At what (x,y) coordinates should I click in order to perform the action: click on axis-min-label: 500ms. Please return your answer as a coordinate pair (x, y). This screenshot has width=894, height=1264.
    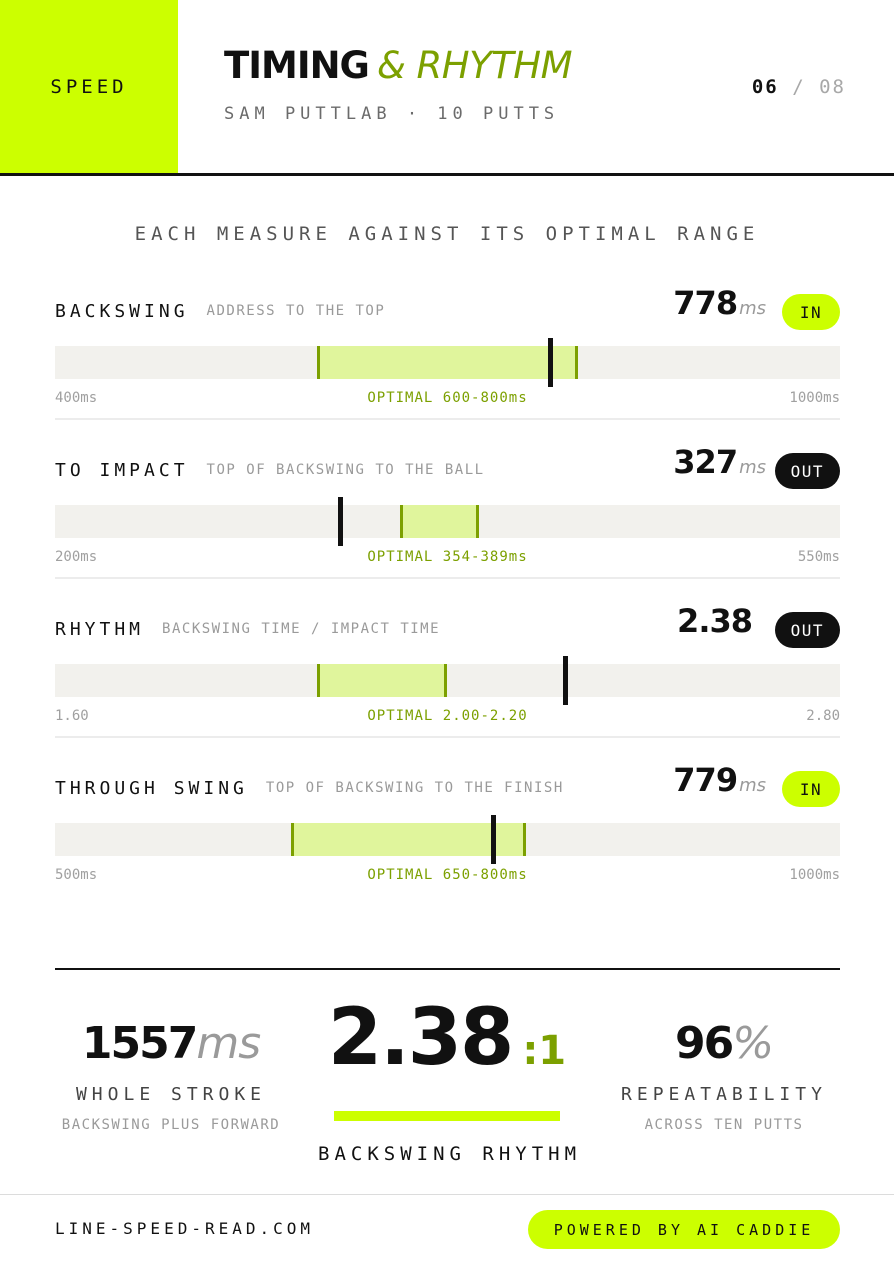
    Looking at the image, I should click on (76, 875).